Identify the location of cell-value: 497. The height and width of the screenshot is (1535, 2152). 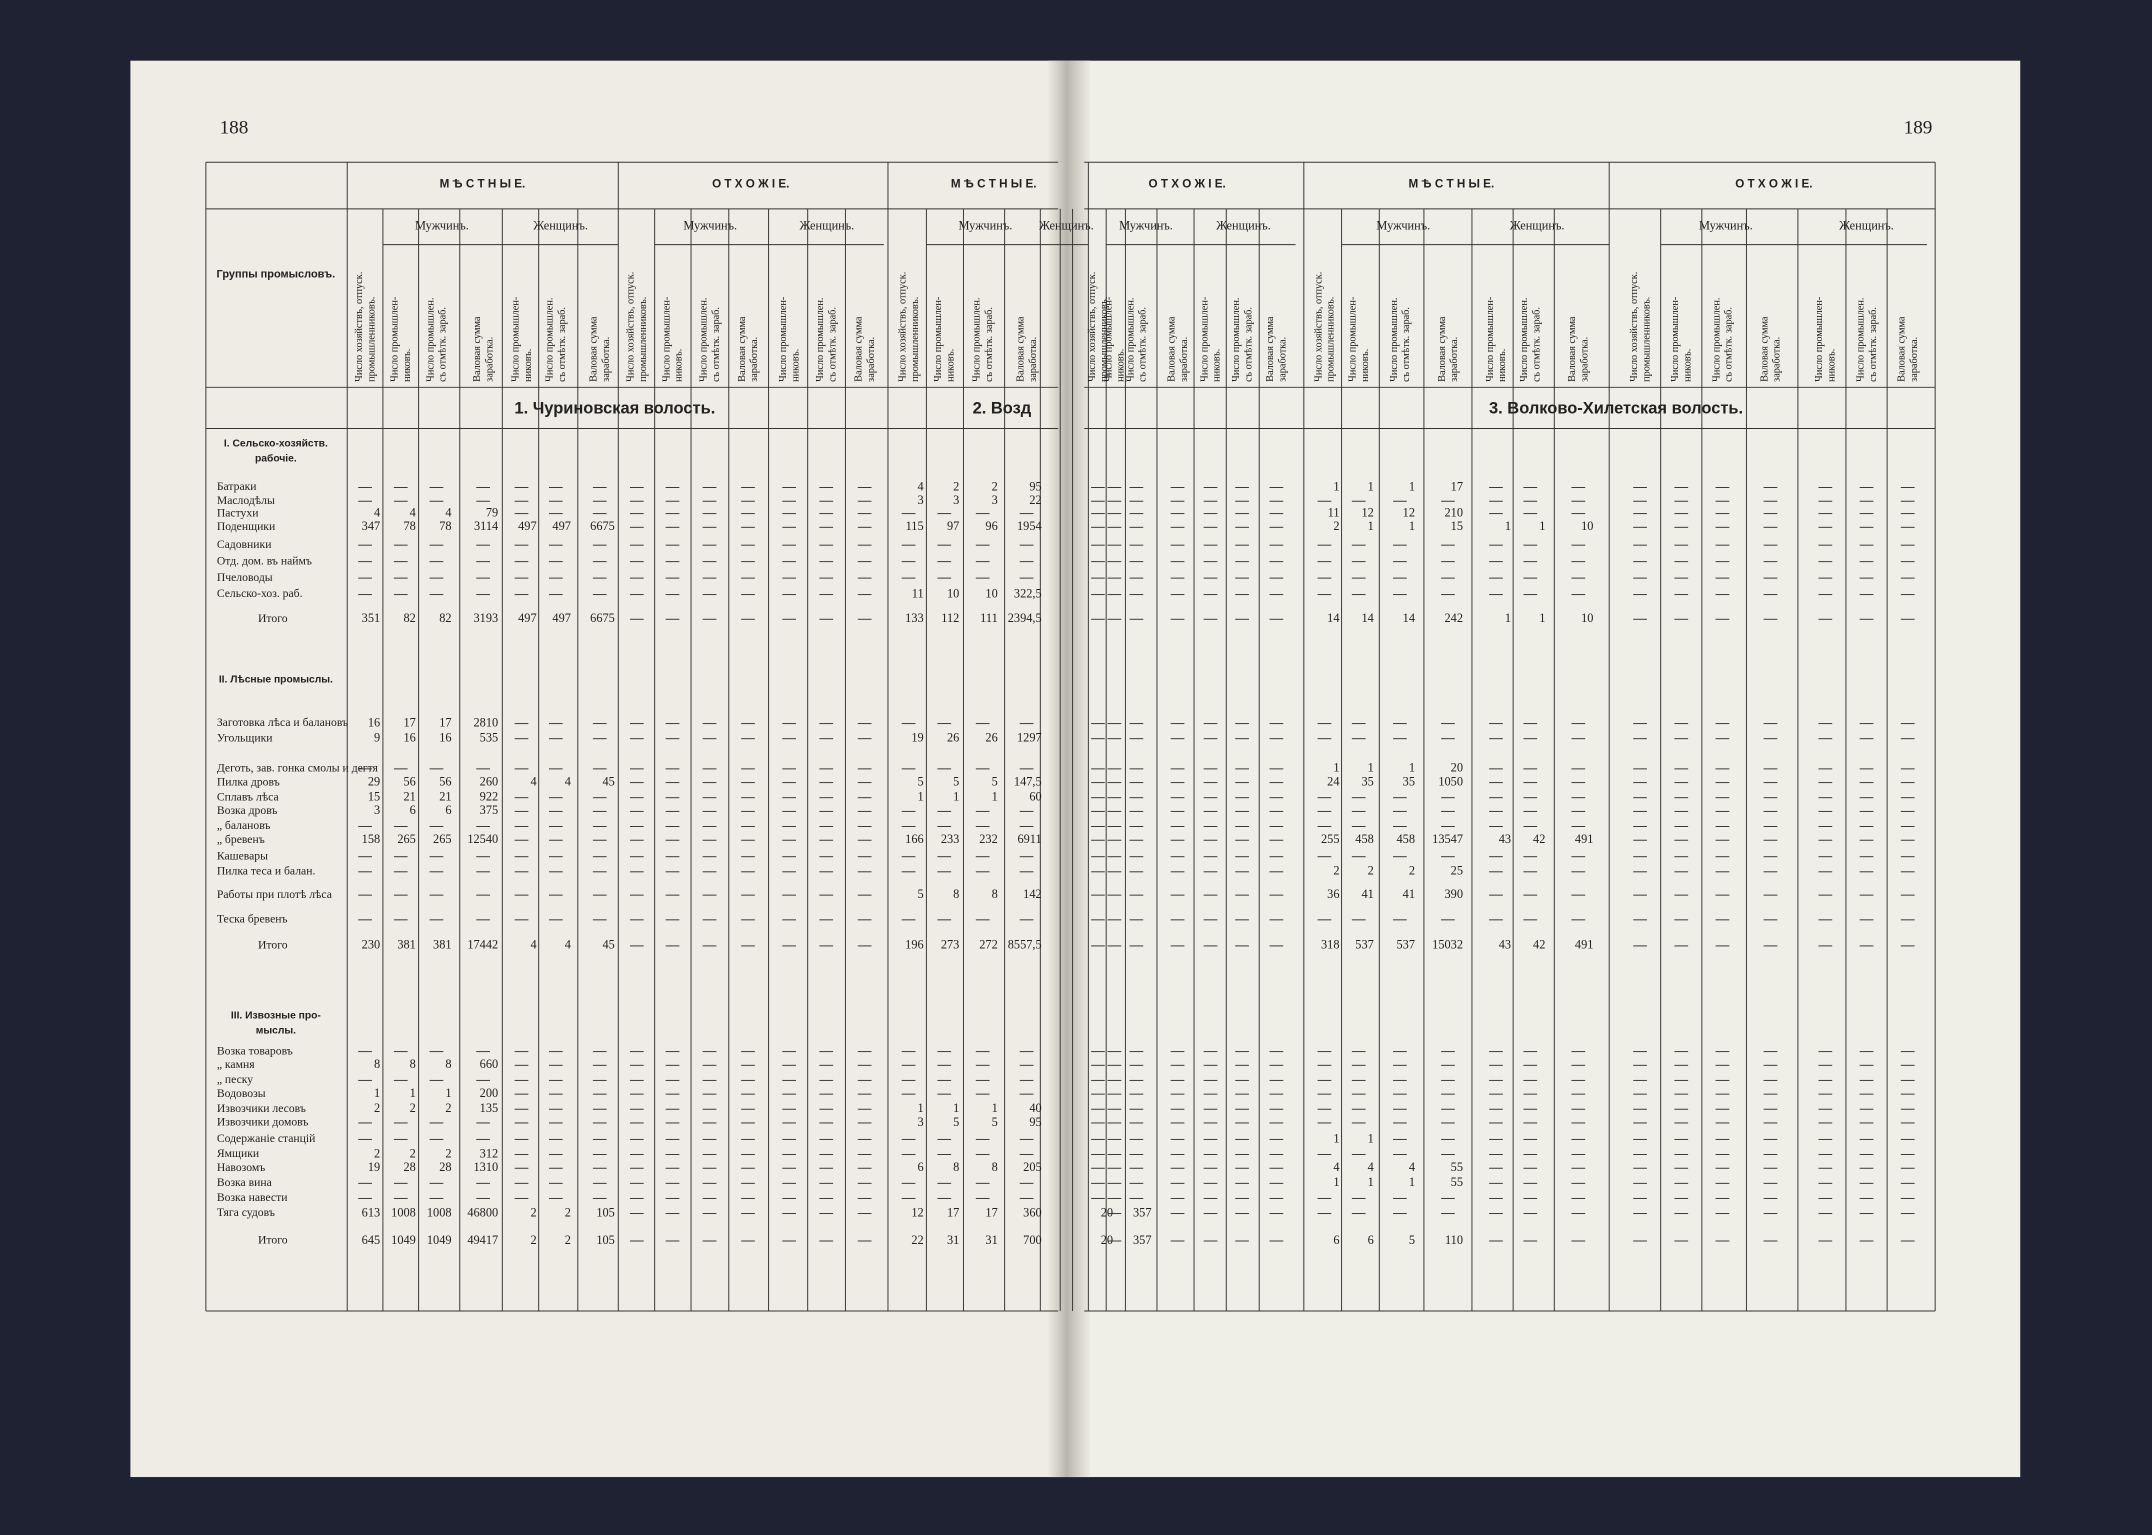
(561, 618).